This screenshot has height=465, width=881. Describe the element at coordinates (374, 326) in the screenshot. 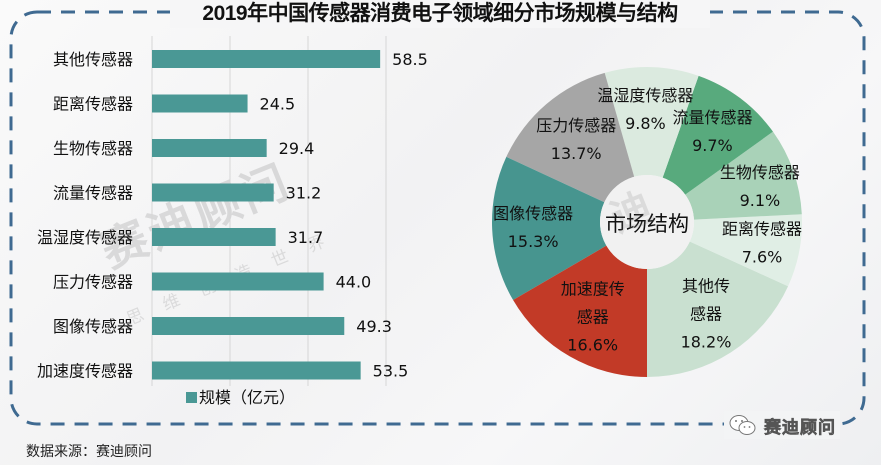

I see `bar-value-label: 49.3` at that location.